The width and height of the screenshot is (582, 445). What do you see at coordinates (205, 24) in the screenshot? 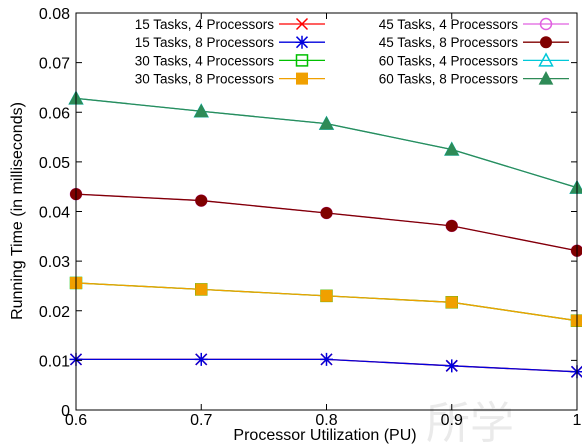
I see `legend-label: 15 Tasks, 4 Processors` at bounding box center [205, 24].